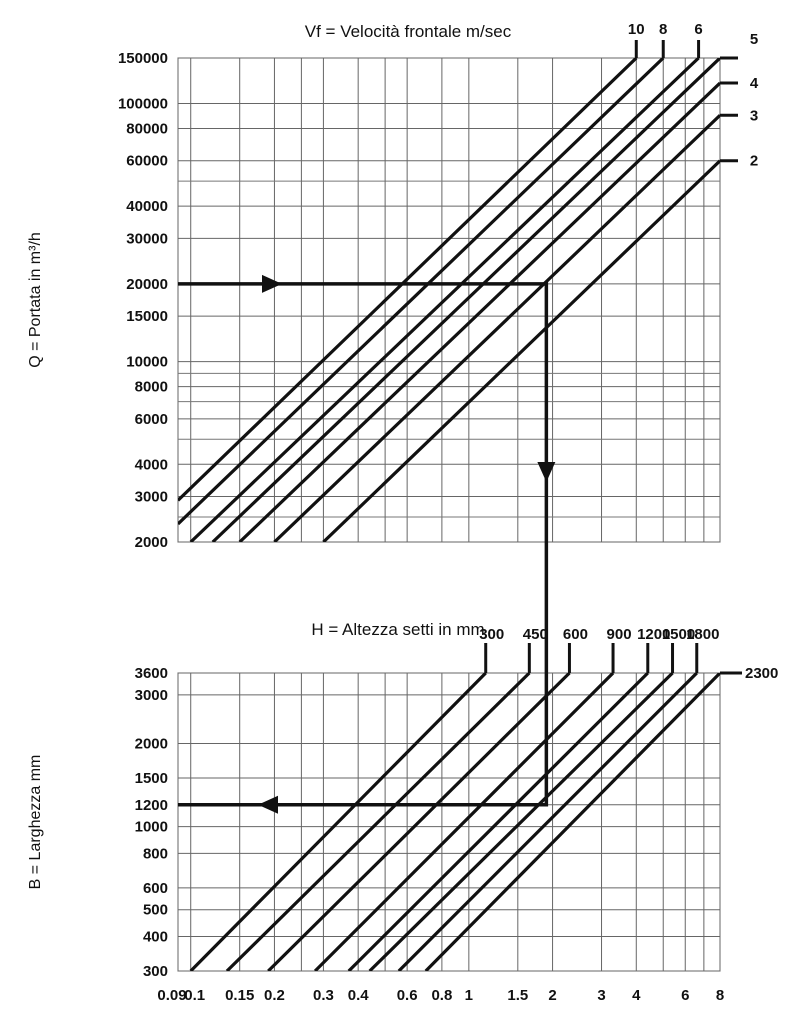 This screenshot has height=1015, width=787. Describe the element at coordinates (408, 31) in the screenshot. I see `top-chart-title: Vf = Velocità frontale m/sec` at that location.